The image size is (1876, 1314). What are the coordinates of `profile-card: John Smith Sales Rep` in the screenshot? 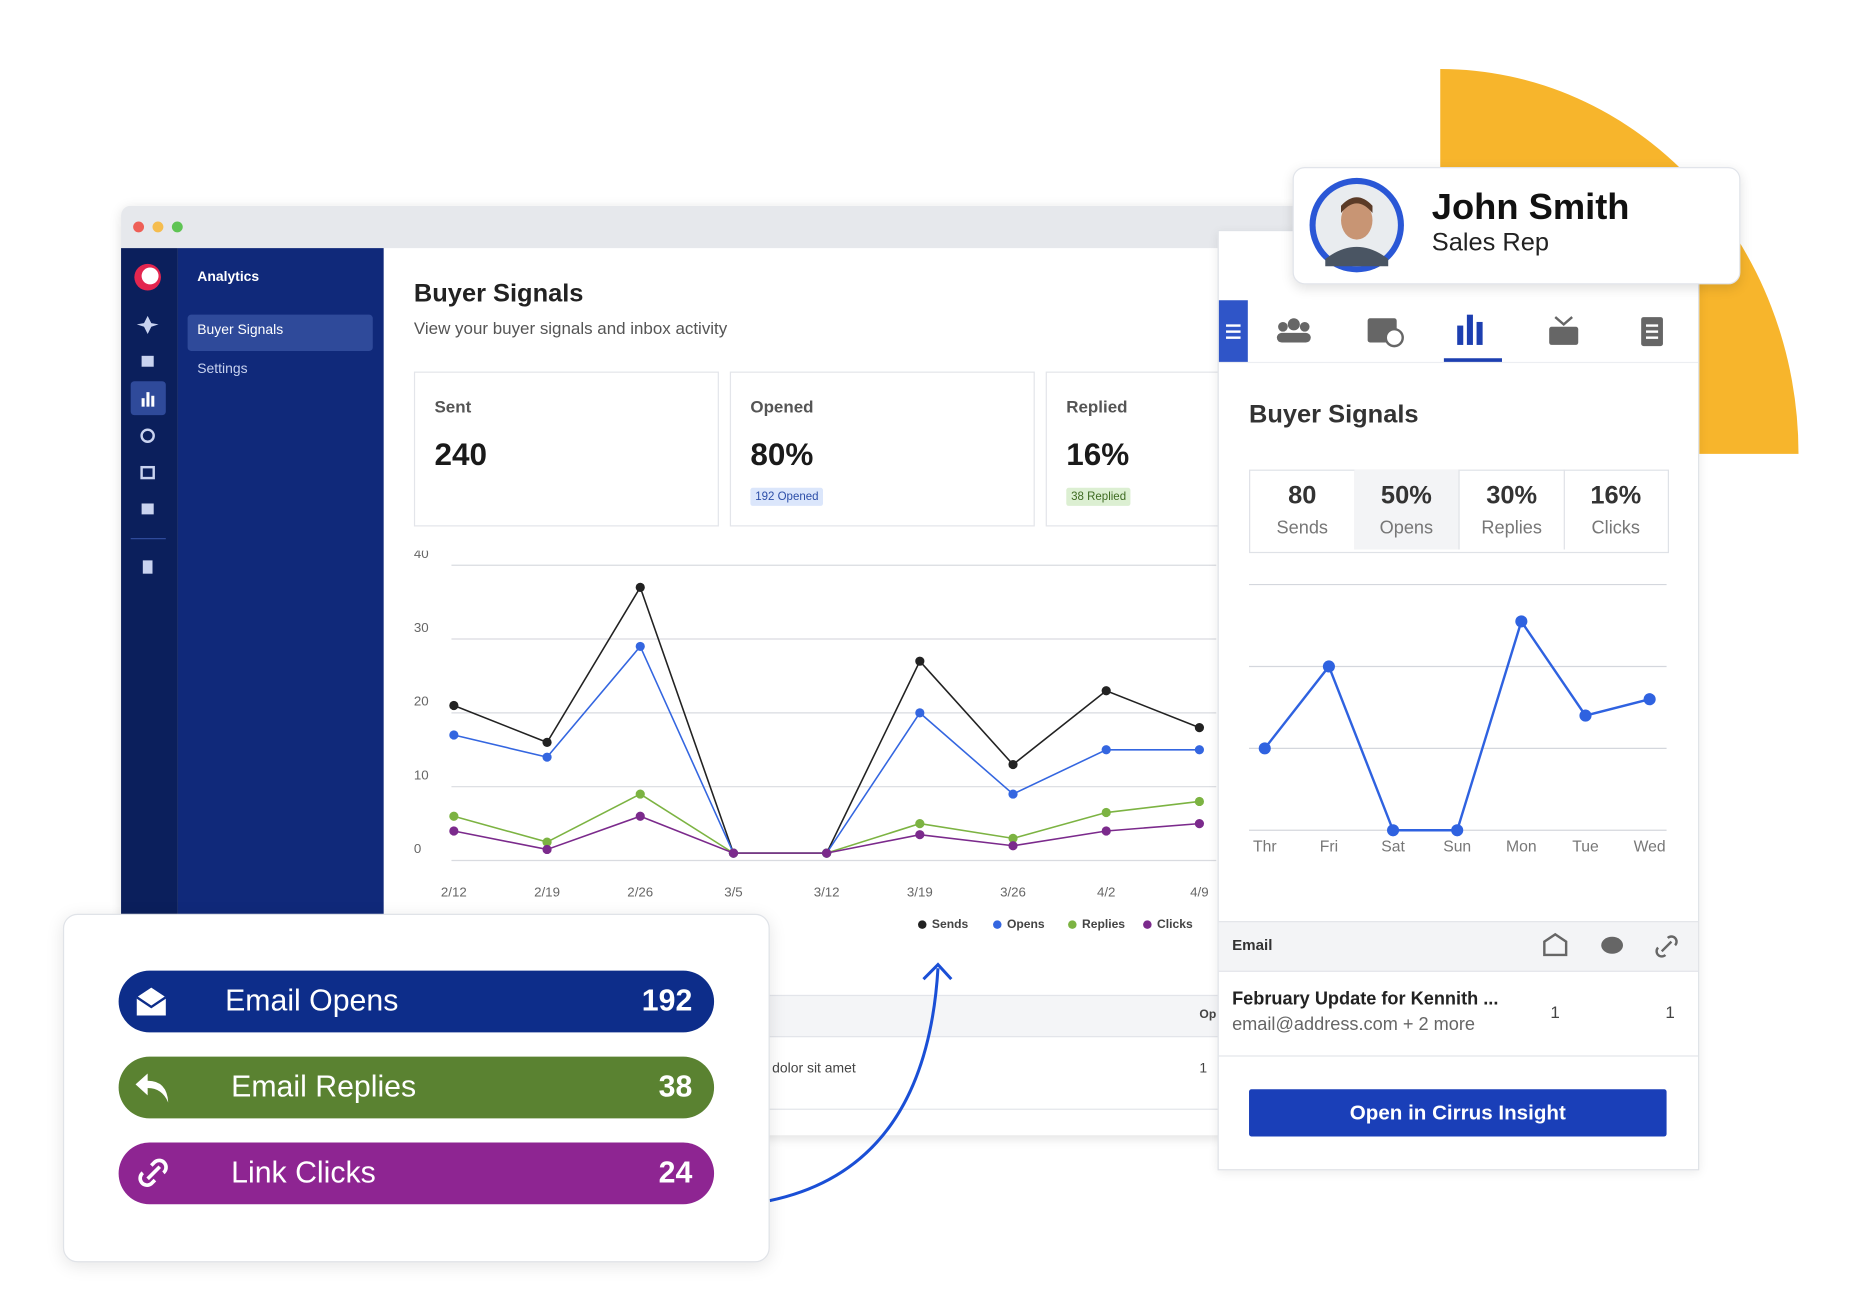 It's located at (1516, 226).